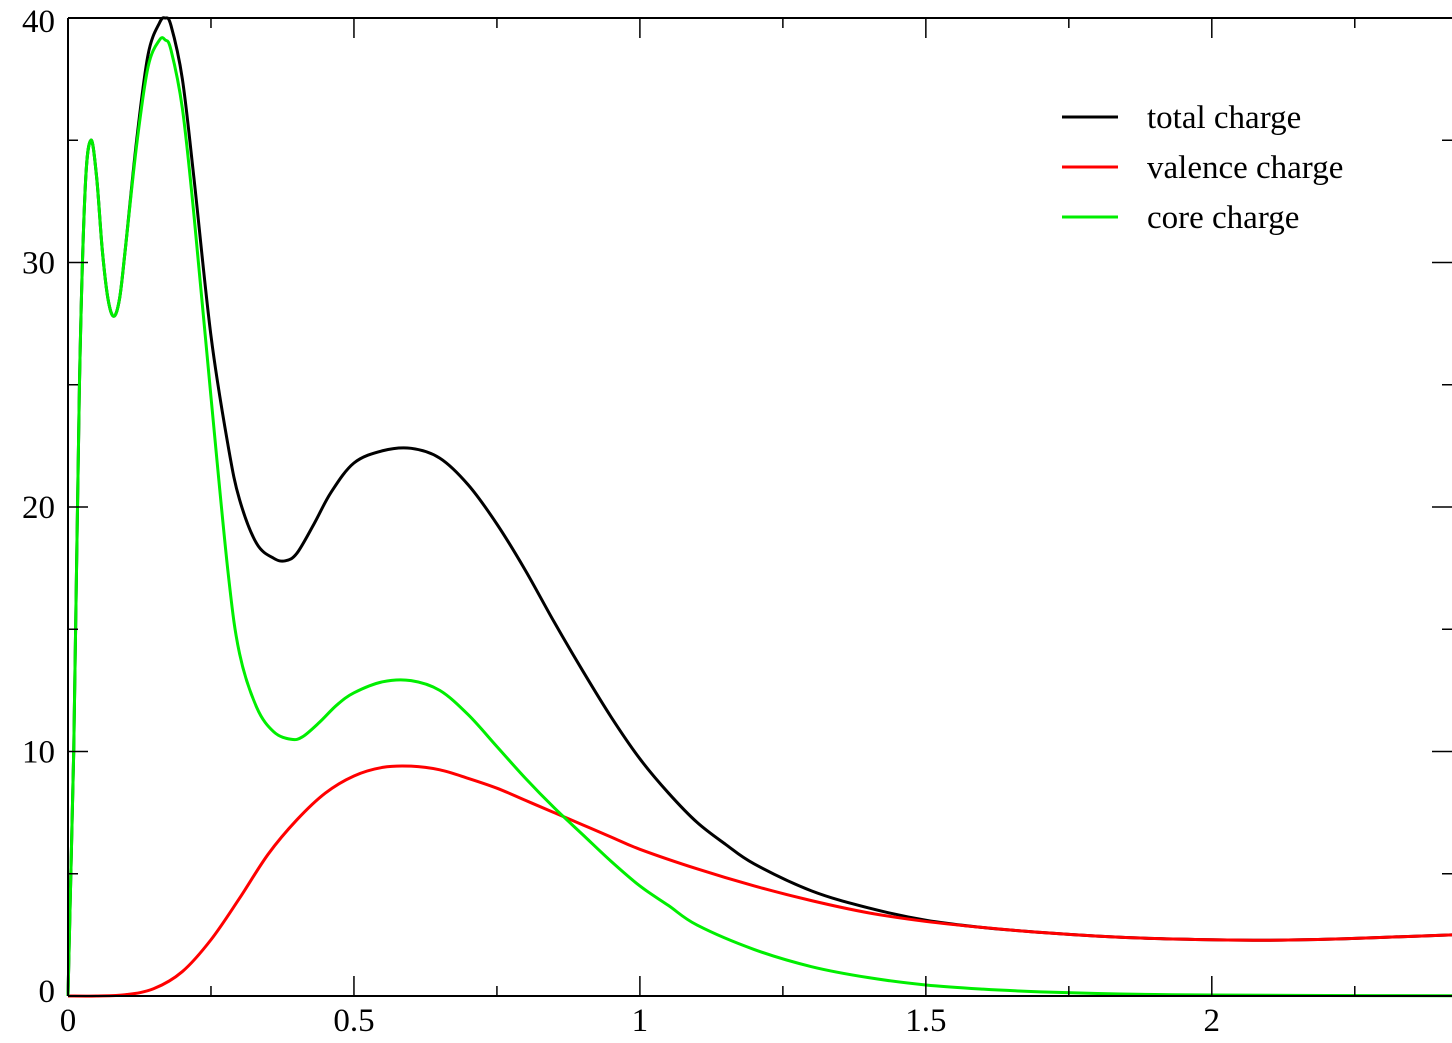 The image size is (1452, 1043). What do you see at coordinates (1223, 218) in the screenshot?
I see `legend-label-core-charge: core charge` at bounding box center [1223, 218].